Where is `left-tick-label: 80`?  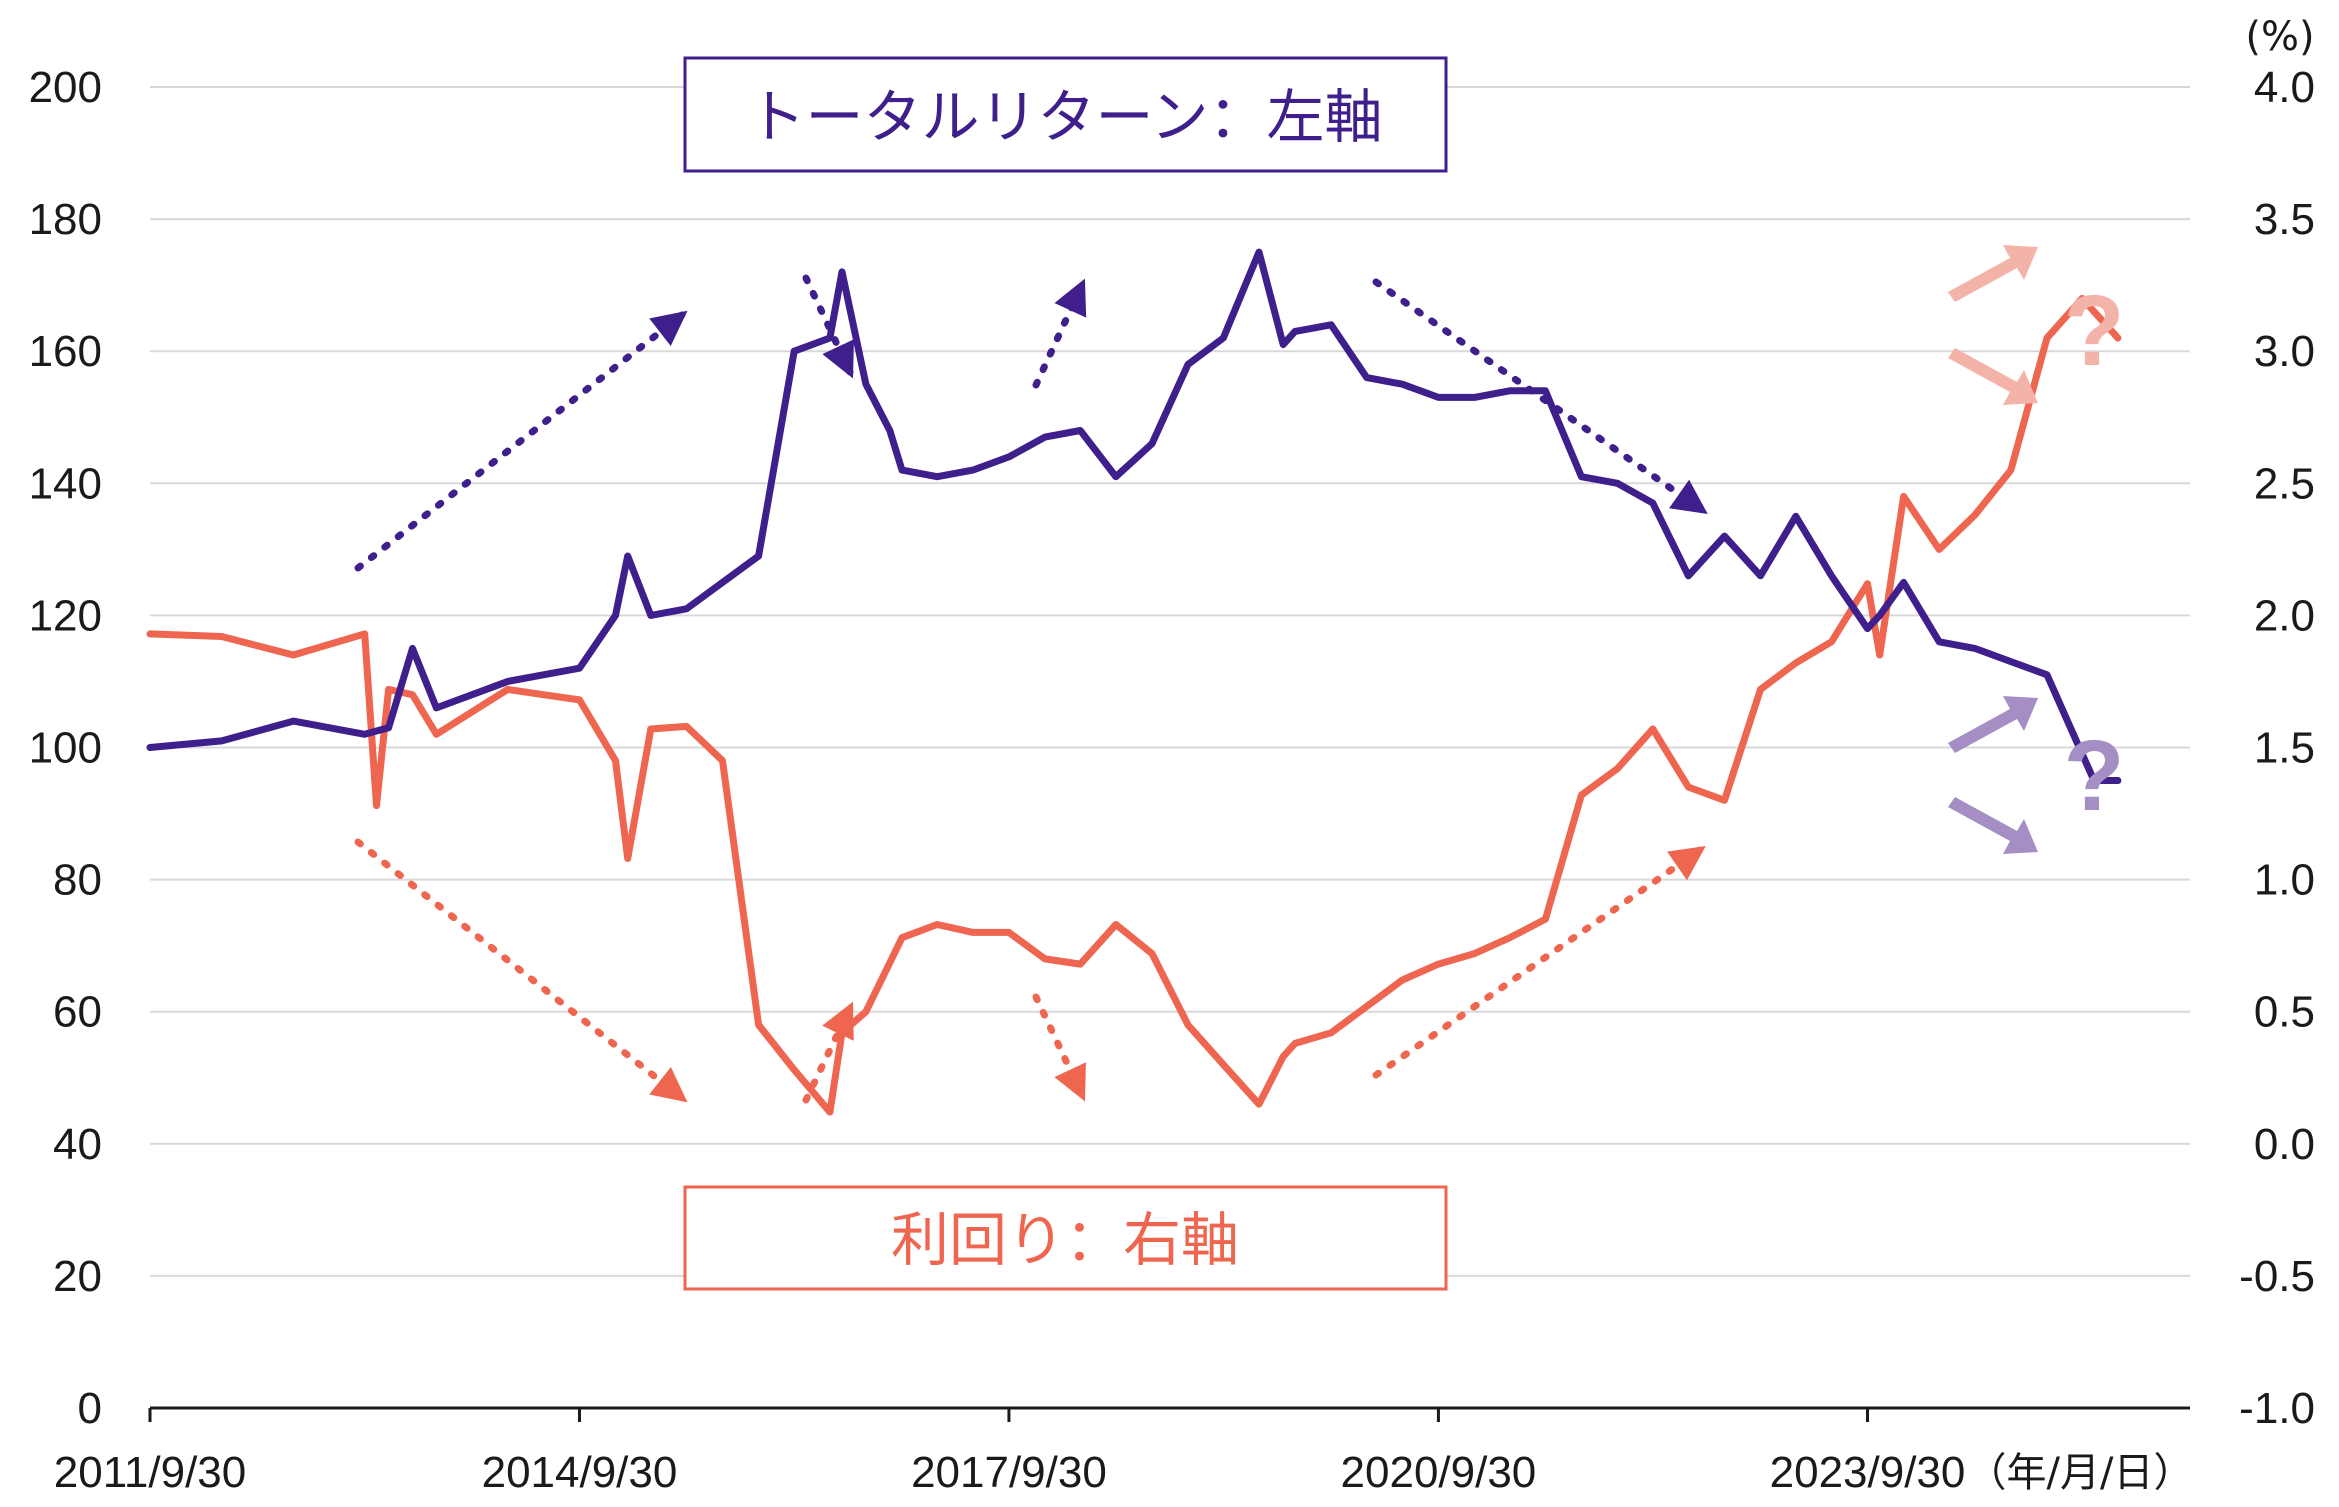
left-tick-label: 80 is located at coordinates (77, 880).